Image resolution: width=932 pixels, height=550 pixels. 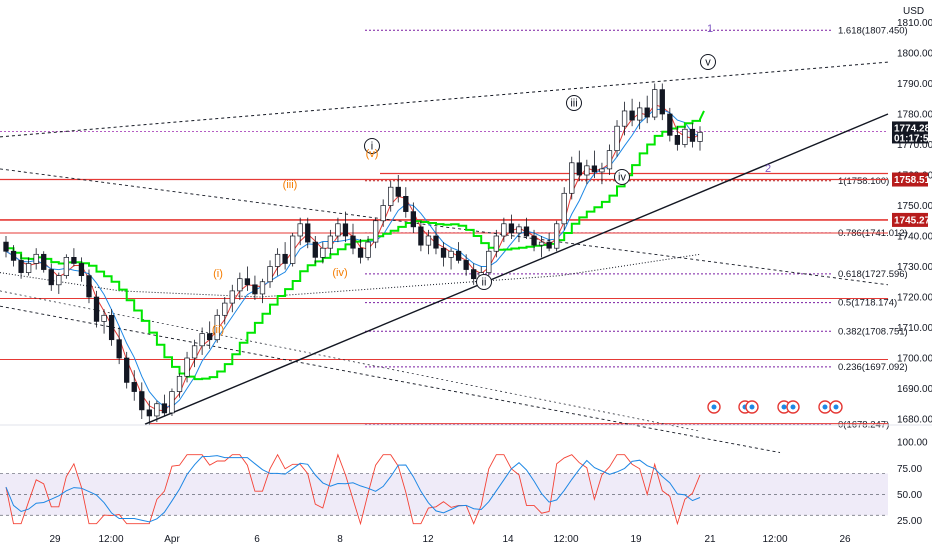 I want to click on wave-label-major: 2, so click(x=768, y=169).